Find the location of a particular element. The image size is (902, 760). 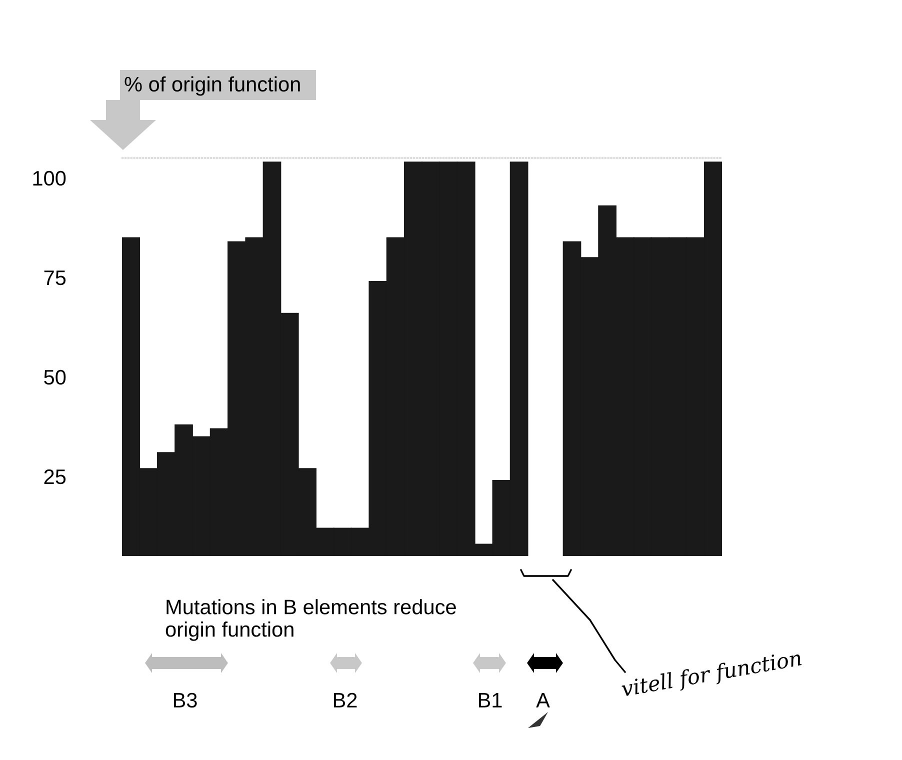

text: vitell for function is located at coordinates (711, 675).